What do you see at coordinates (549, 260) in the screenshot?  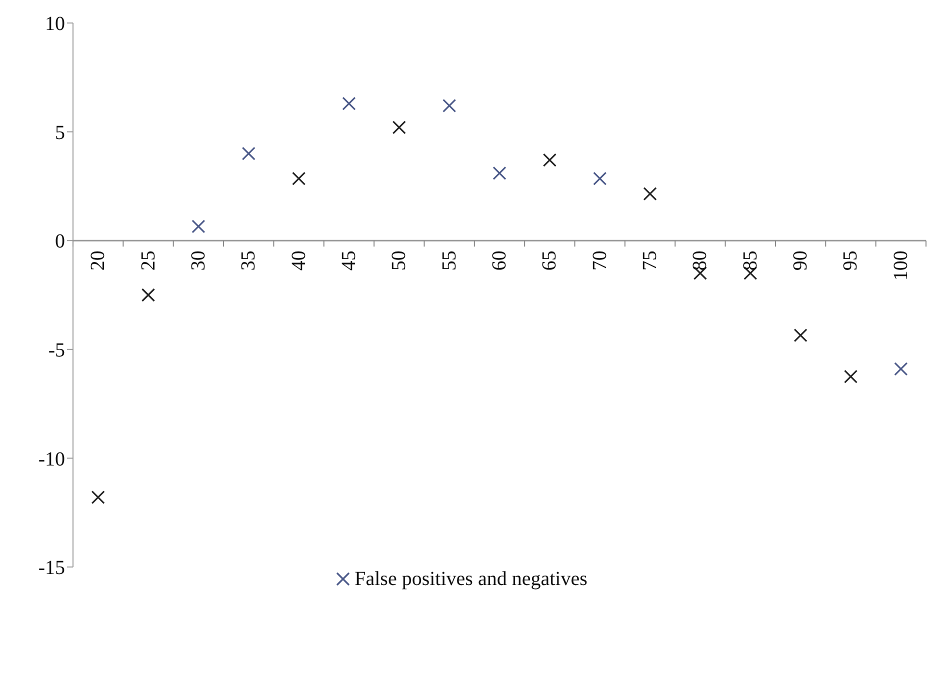 I see `x-tick-label: 65` at bounding box center [549, 260].